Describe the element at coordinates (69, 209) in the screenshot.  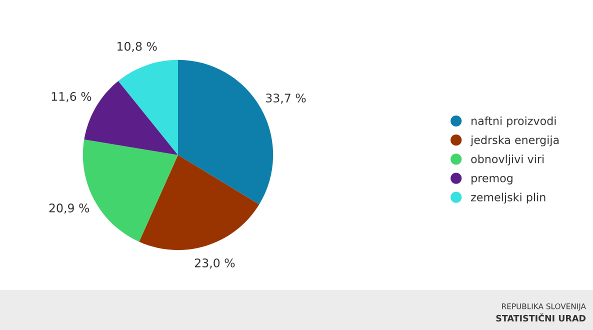
I see `data-label: 20,9 %` at that location.